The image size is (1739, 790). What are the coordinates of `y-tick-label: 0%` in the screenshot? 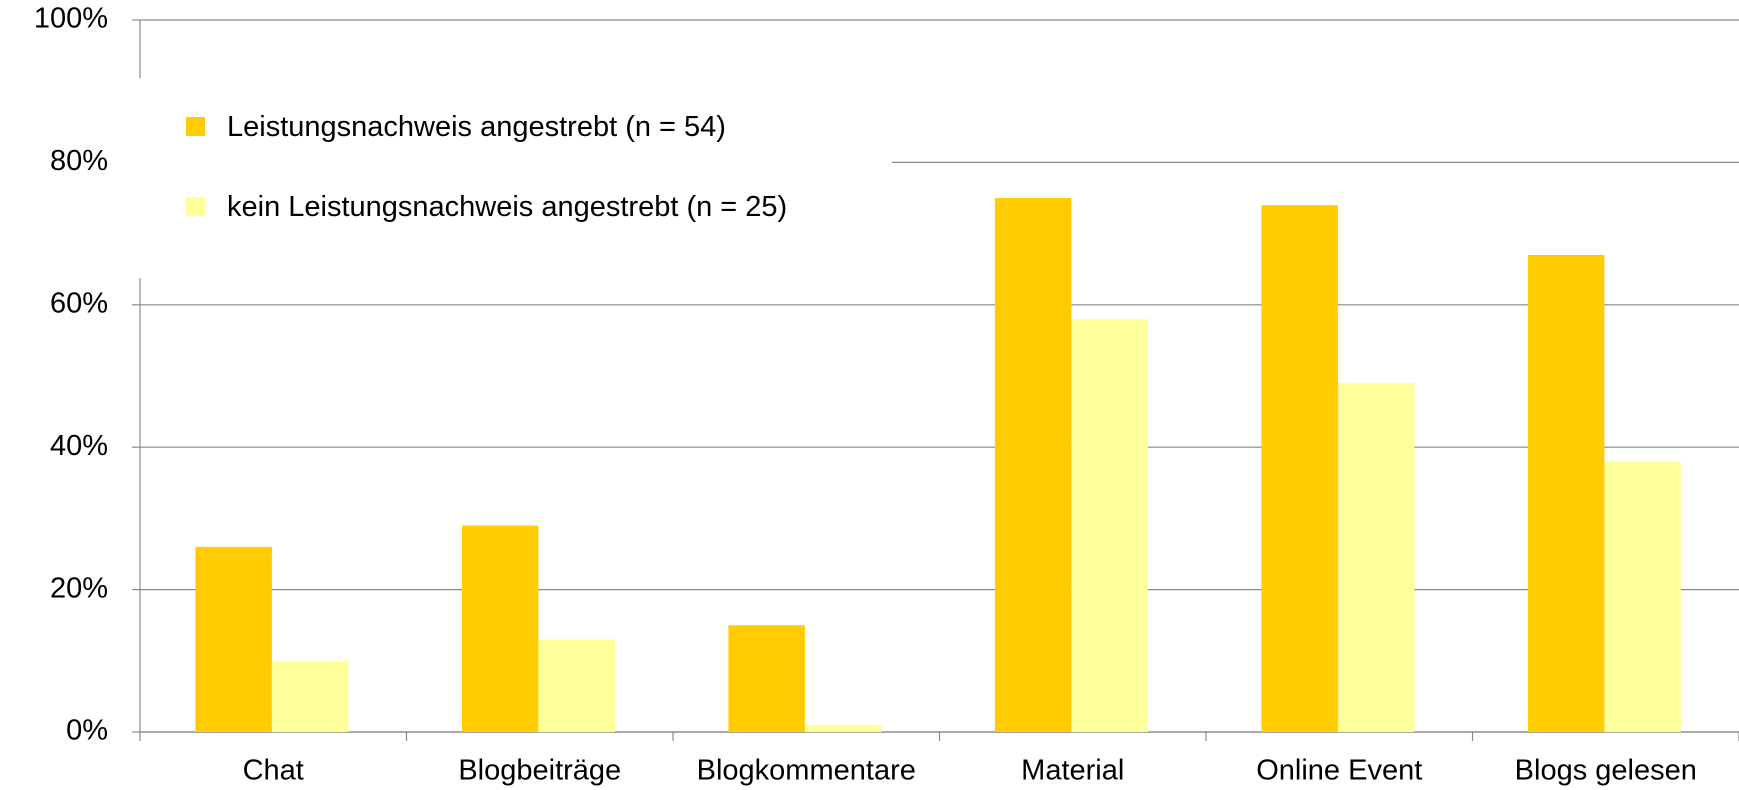 It's located at (87, 731).